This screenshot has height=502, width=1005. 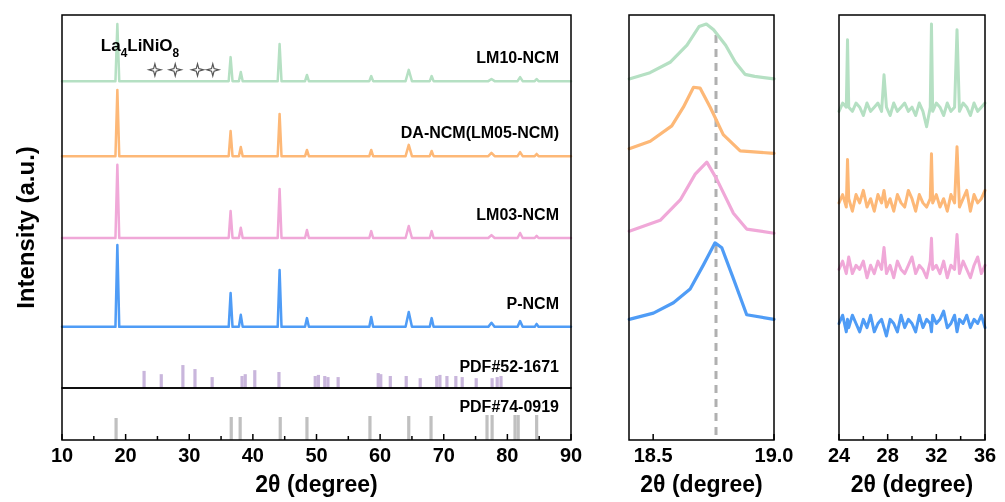 I want to click on x-tick-label: 30, so click(x=189, y=455).